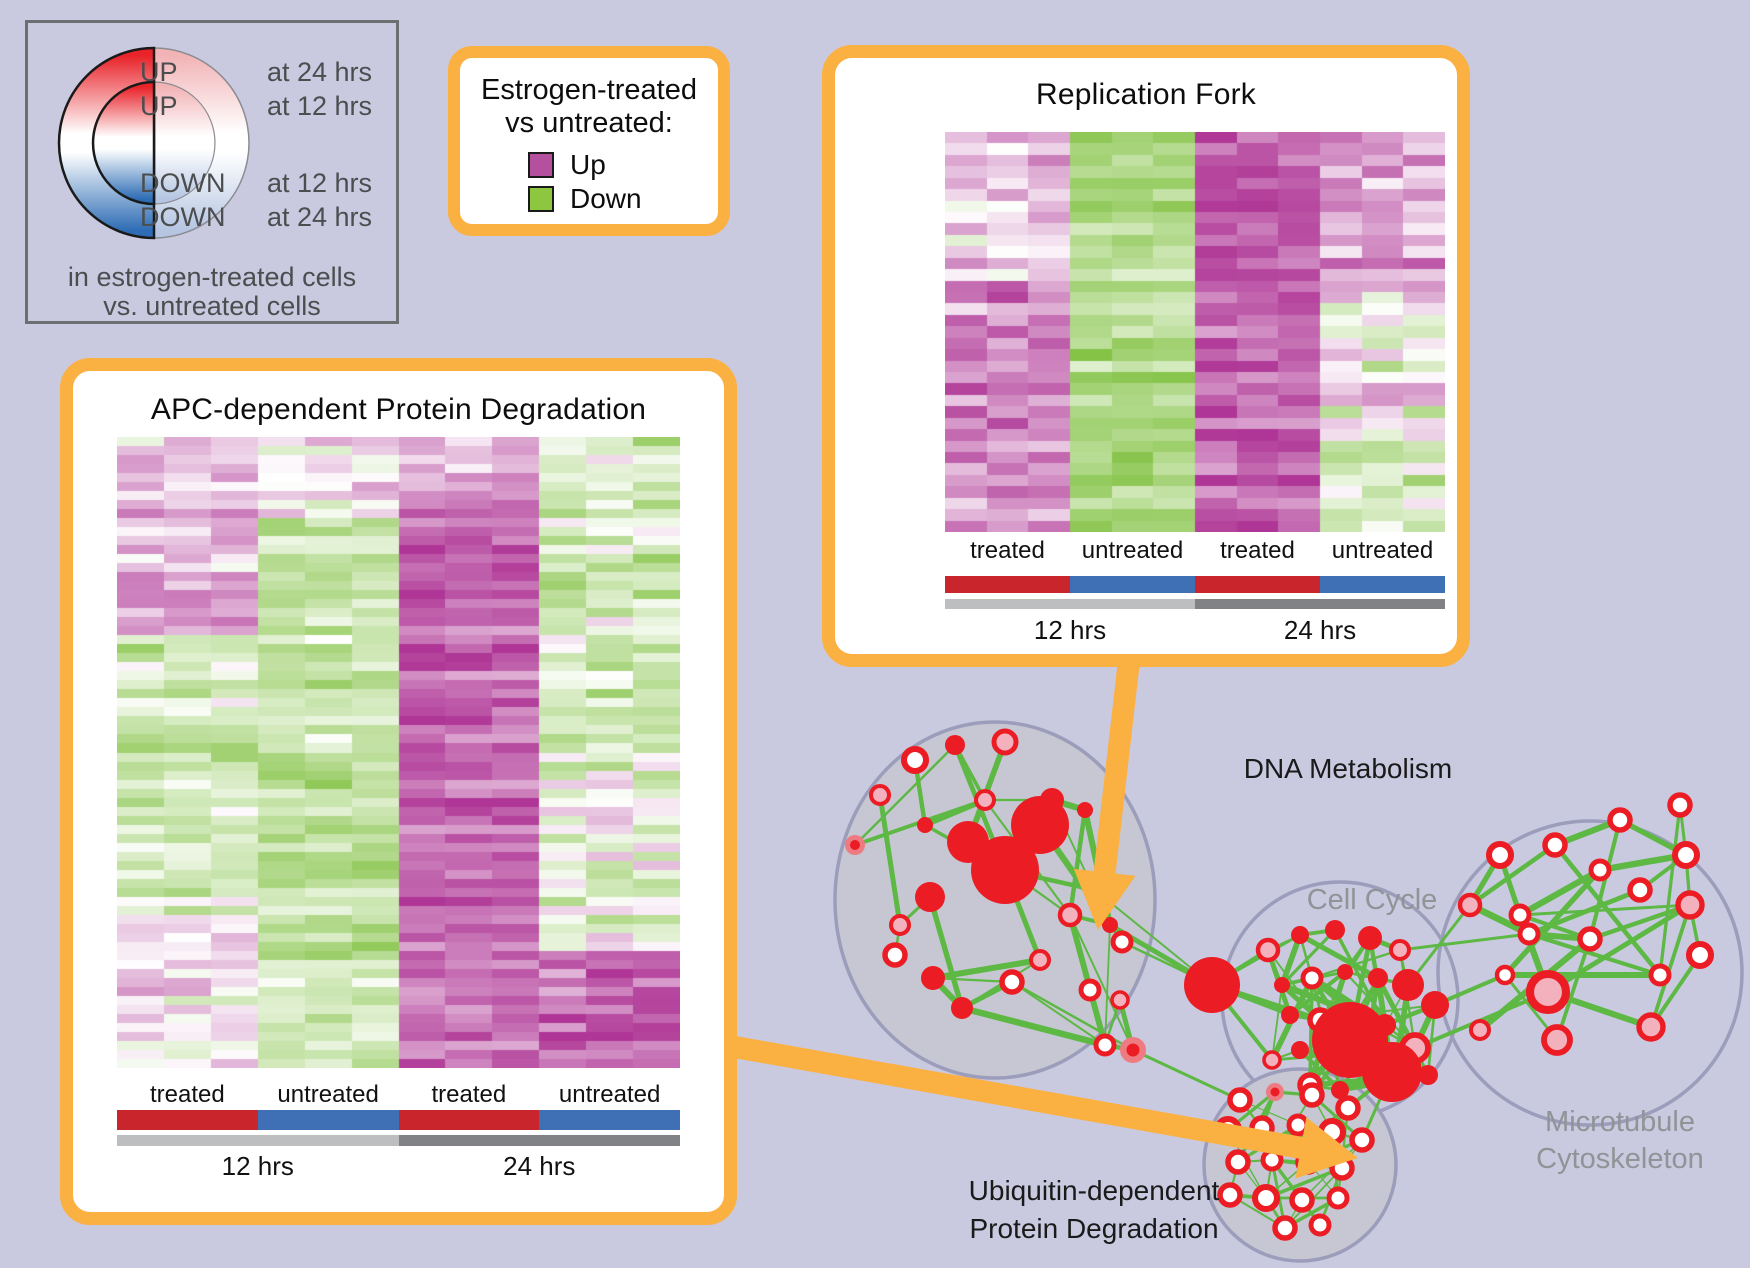 The image size is (1750, 1279). I want to click on gene-node-core, so click(855, 845).